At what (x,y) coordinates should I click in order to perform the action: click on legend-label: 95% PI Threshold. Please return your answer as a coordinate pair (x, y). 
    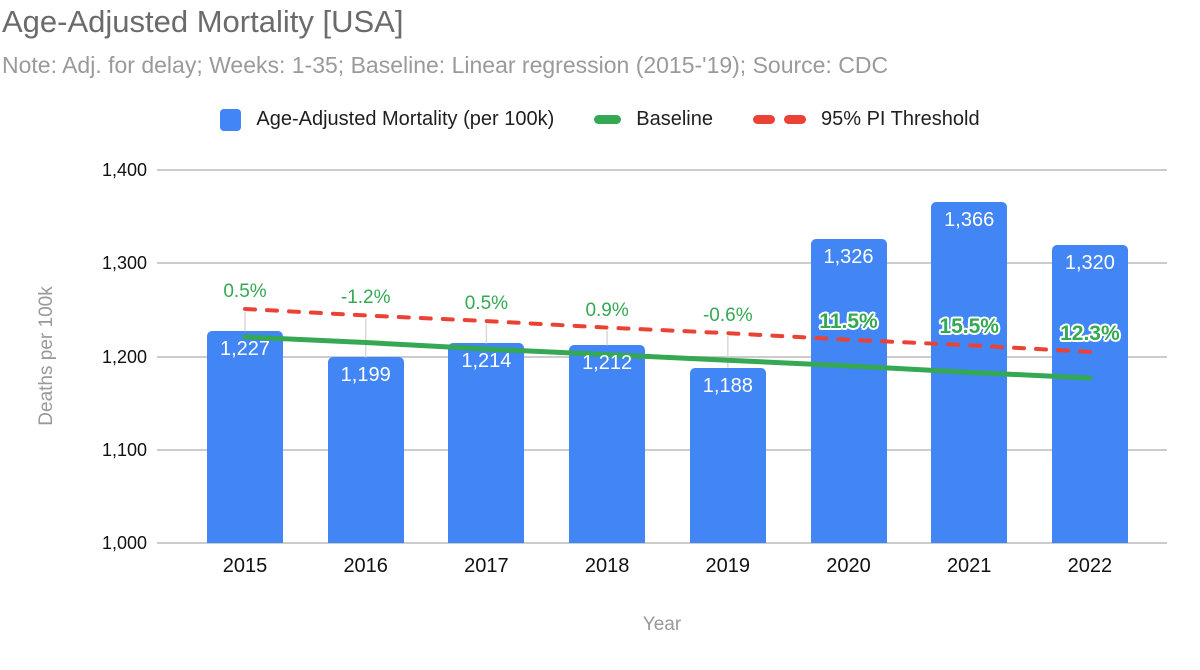
    Looking at the image, I should click on (900, 119).